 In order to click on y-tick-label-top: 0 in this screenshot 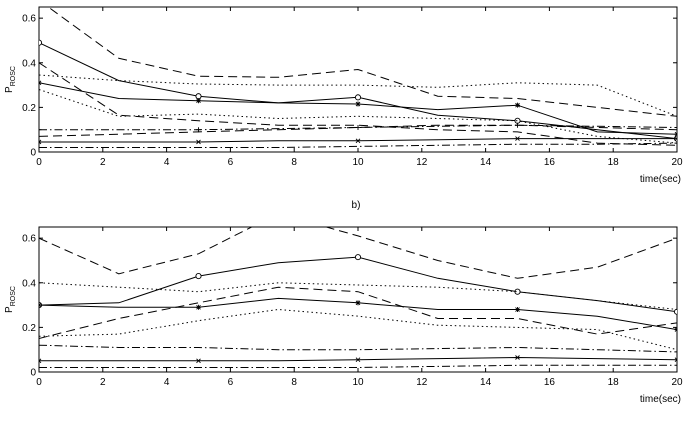, I will do `click(33, 153)`.